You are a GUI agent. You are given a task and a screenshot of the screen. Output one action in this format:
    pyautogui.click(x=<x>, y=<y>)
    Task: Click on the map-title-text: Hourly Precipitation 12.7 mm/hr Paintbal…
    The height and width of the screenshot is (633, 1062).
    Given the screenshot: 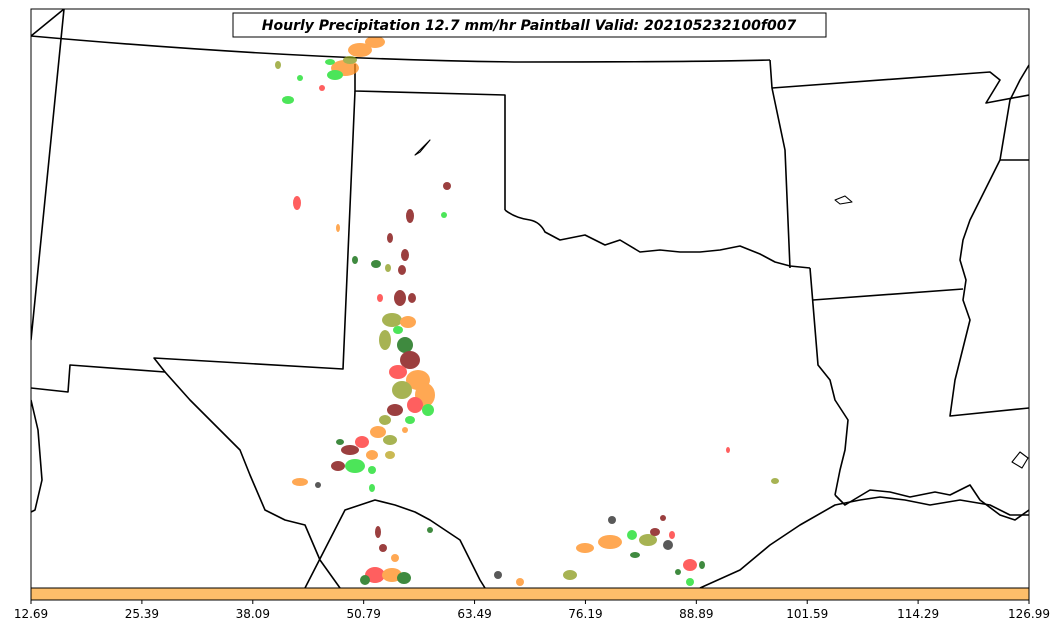 What is the action you would take?
    pyautogui.click(x=529, y=26)
    